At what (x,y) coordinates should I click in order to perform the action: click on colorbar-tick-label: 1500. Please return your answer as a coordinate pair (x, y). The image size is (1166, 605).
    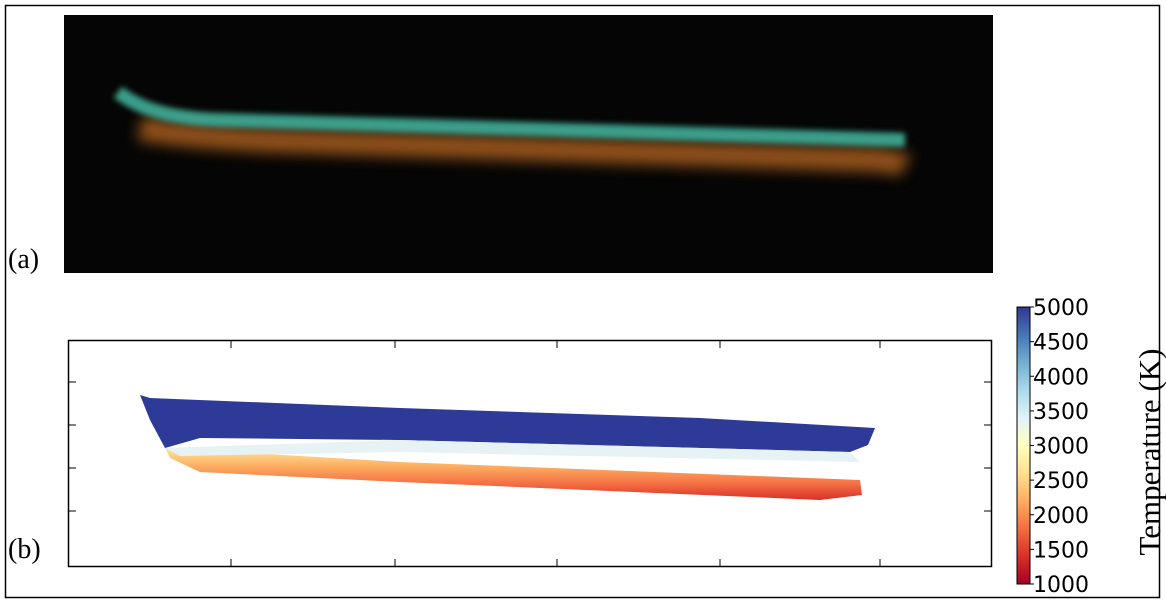
    Looking at the image, I should click on (1061, 550).